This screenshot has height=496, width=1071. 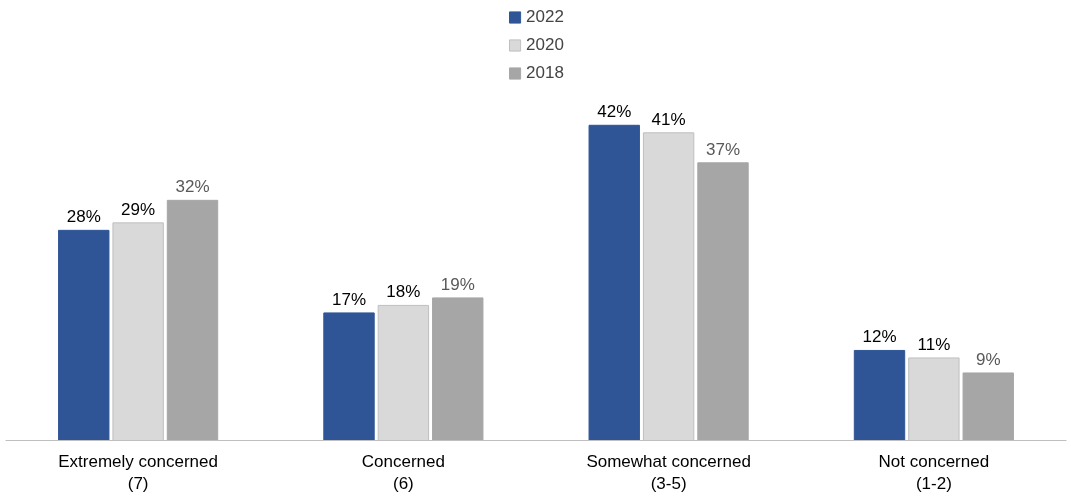 What do you see at coordinates (545, 17) in the screenshot?
I see `legend-label: 2022` at bounding box center [545, 17].